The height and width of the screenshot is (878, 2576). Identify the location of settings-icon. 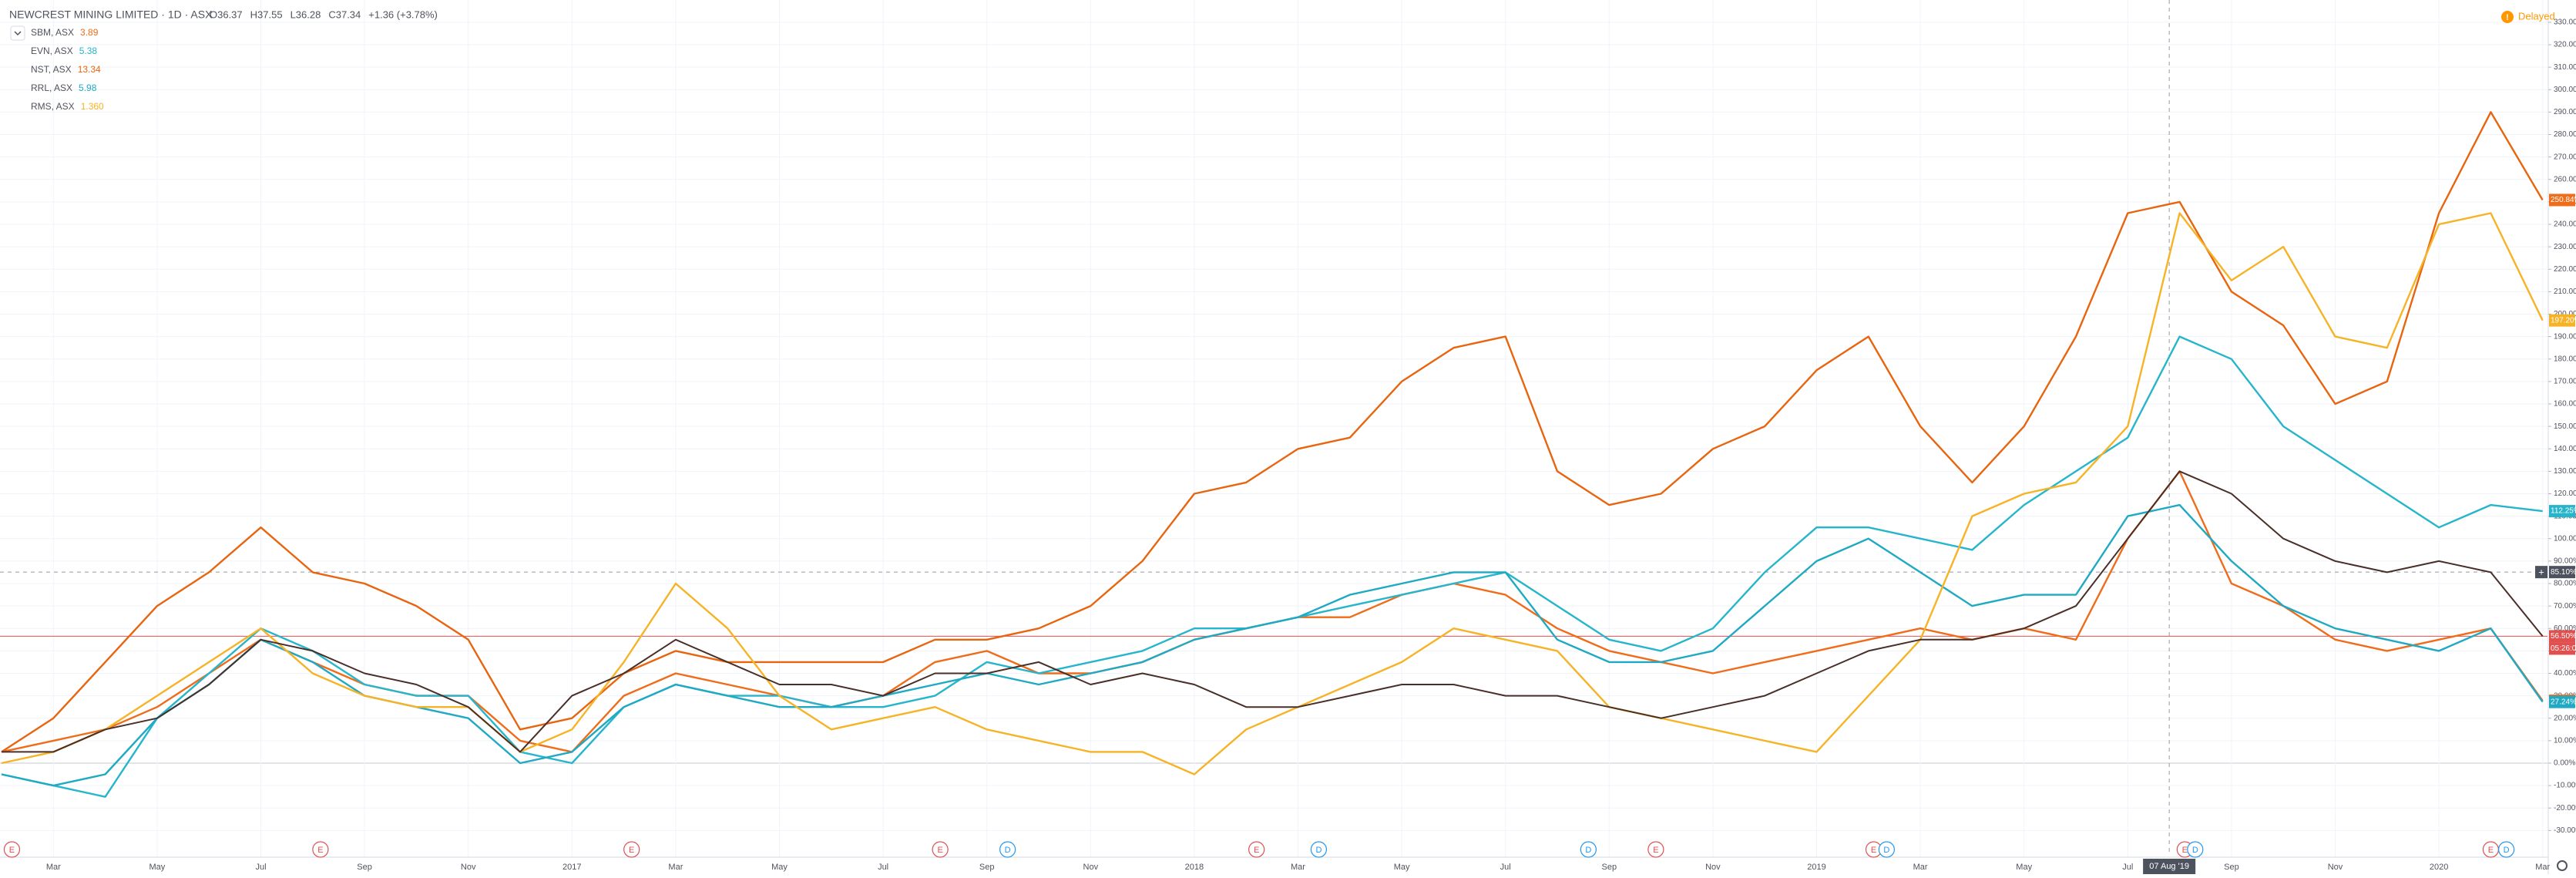
(2562, 865).